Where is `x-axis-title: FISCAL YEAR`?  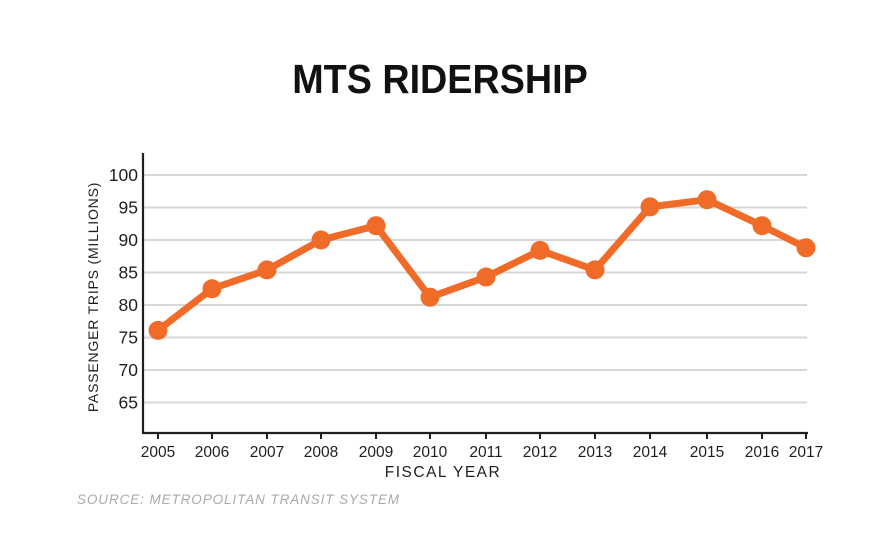
x-axis-title: FISCAL YEAR is located at coordinates (443, 472).